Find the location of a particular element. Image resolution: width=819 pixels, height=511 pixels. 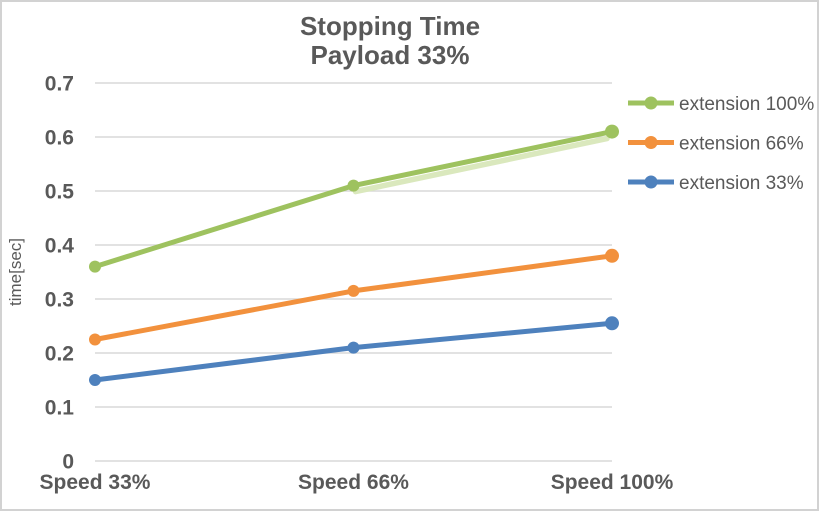

series-shadow-line is located at coordinates (481, 165).